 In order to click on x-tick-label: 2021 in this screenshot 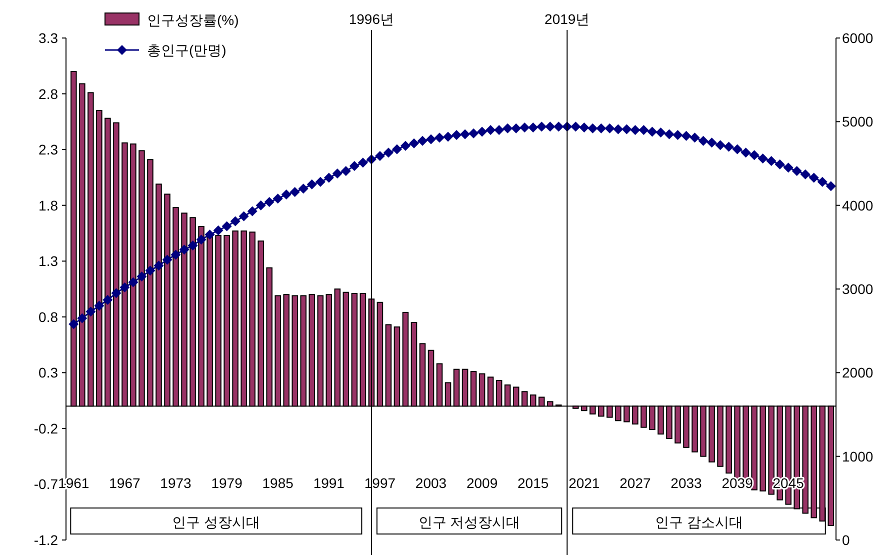, I will do `click(584, 483)`.